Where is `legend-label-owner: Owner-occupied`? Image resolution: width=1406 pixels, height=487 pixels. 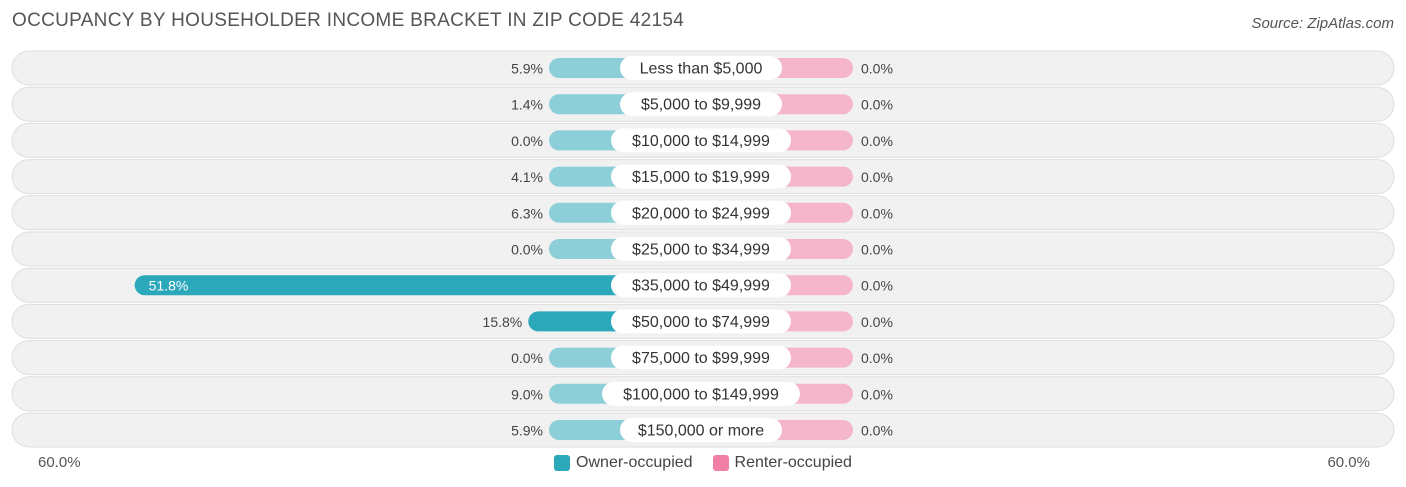 legend-label-owner: Owner-occupied is located at coordinates (634, 462).